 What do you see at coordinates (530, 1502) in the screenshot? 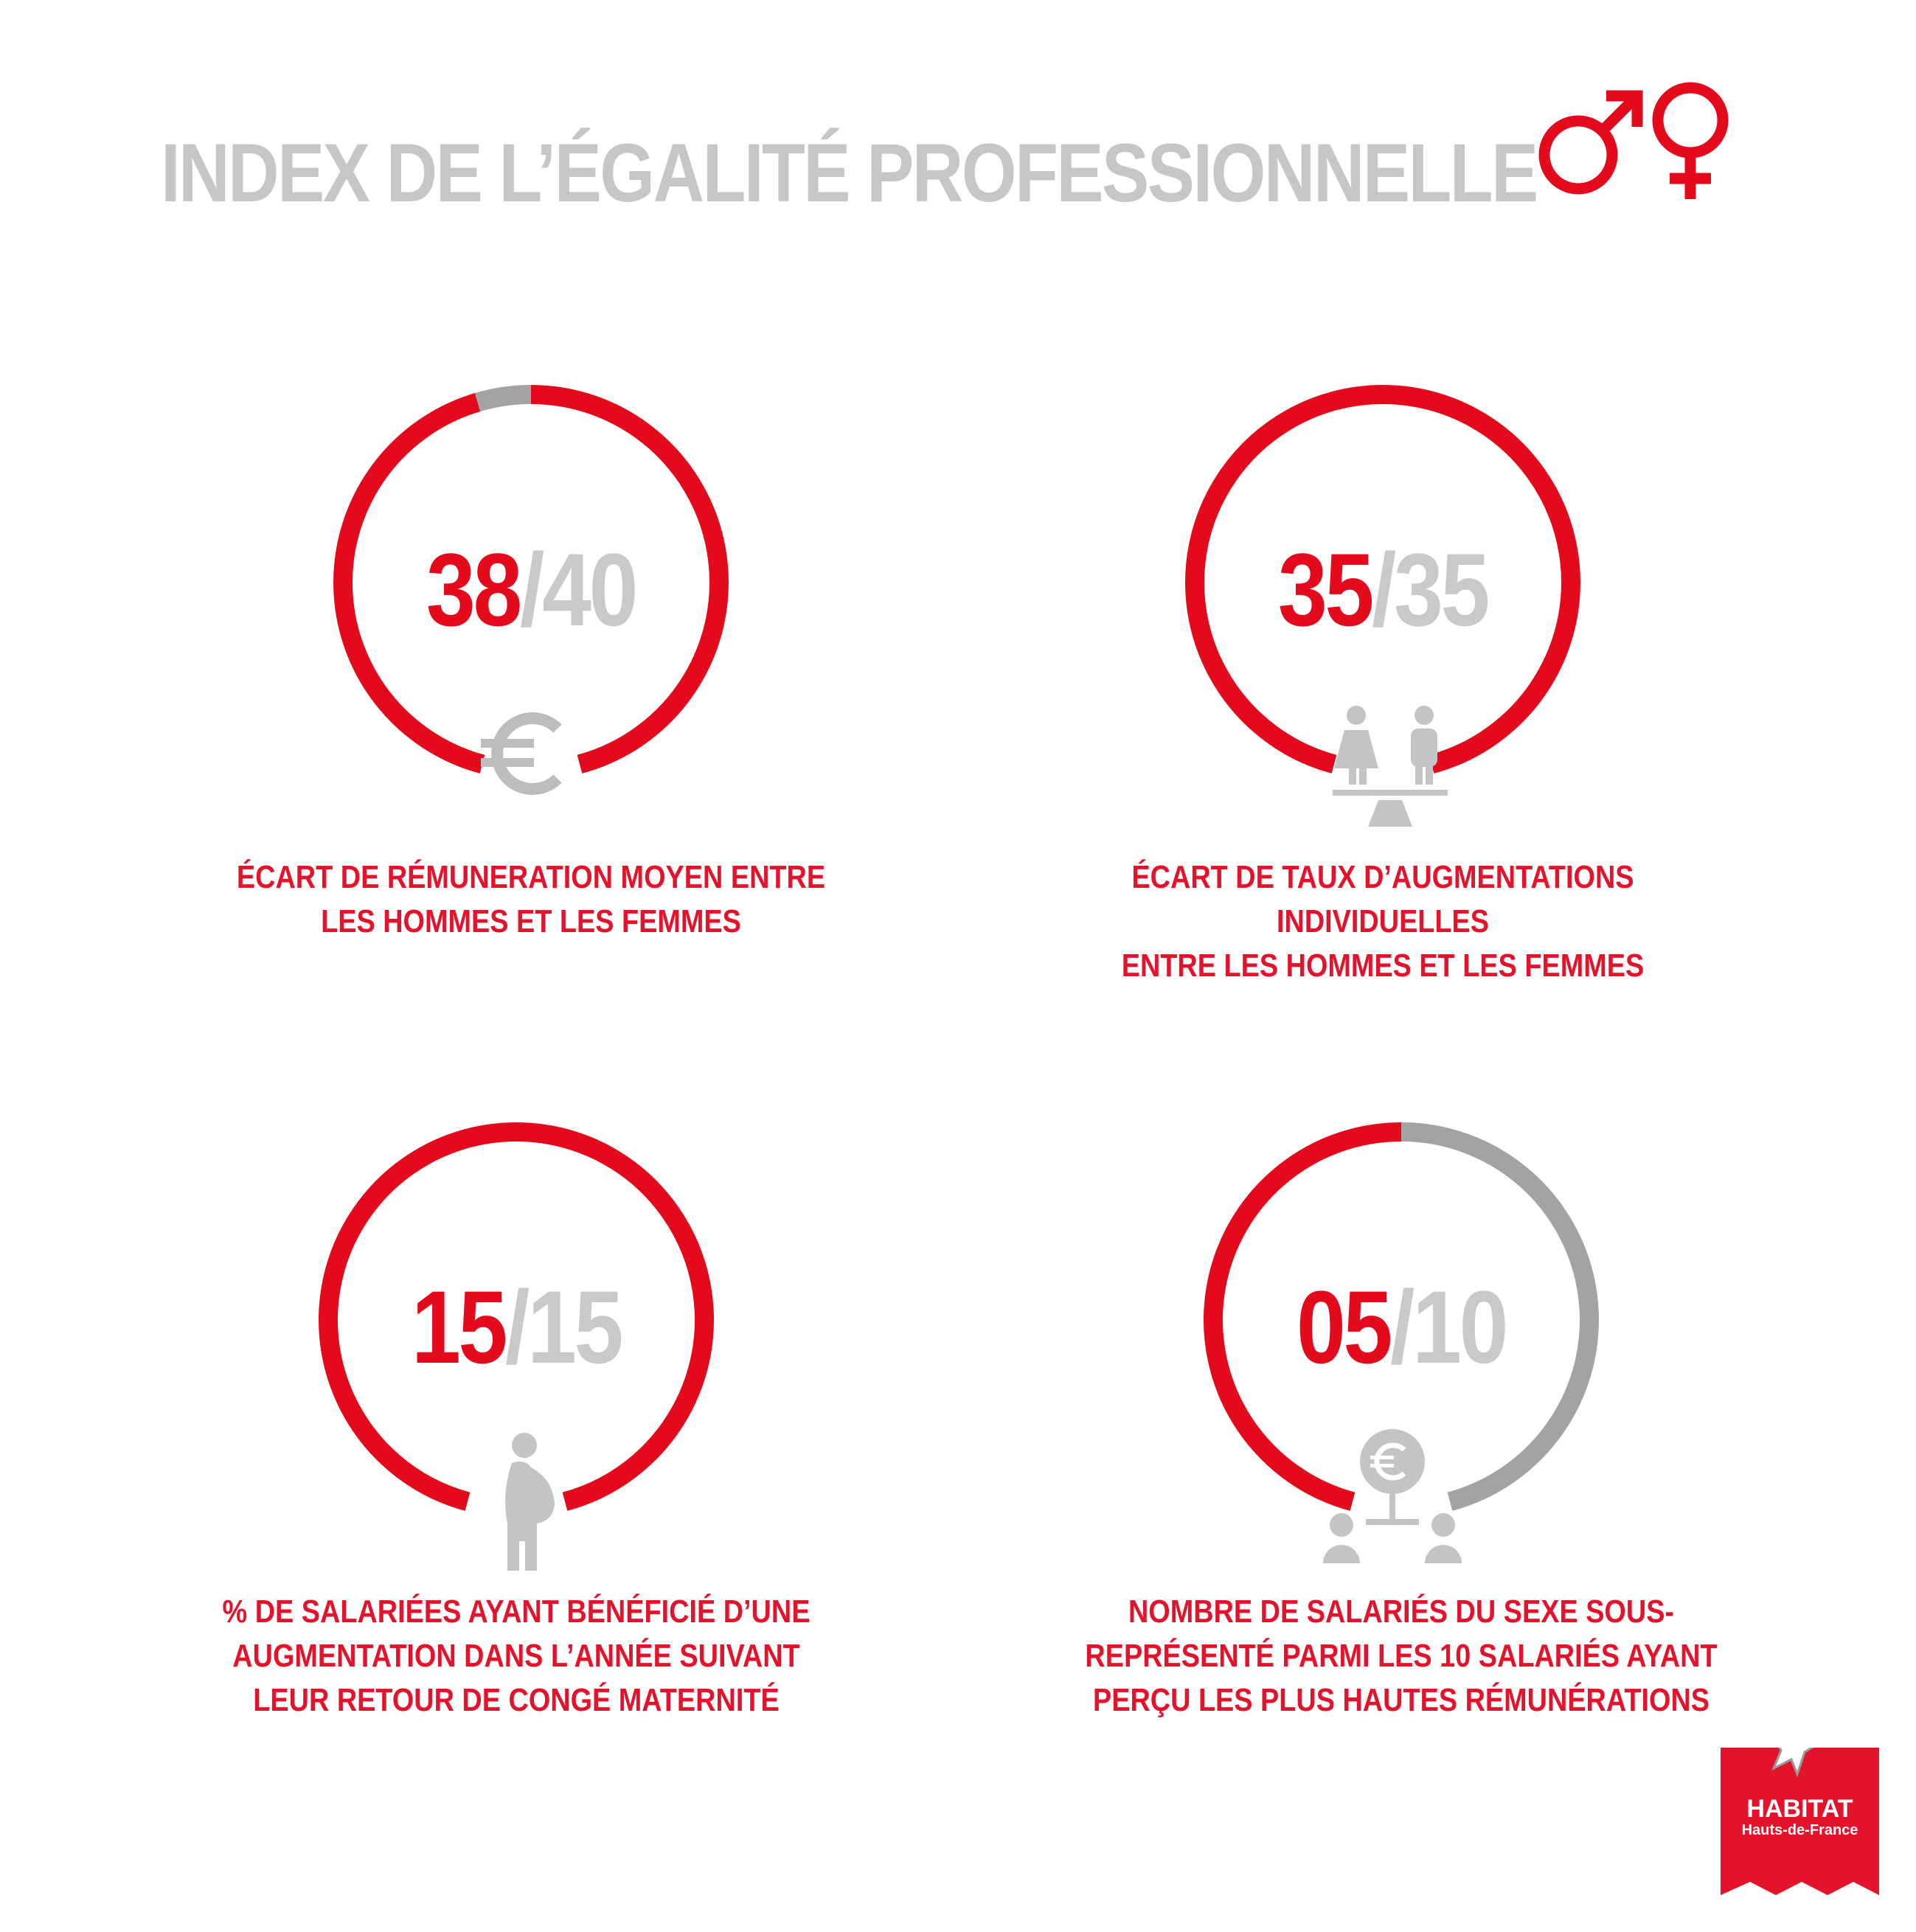
I see `pregnant-woman-icon` at bounding box center [530, 1502].